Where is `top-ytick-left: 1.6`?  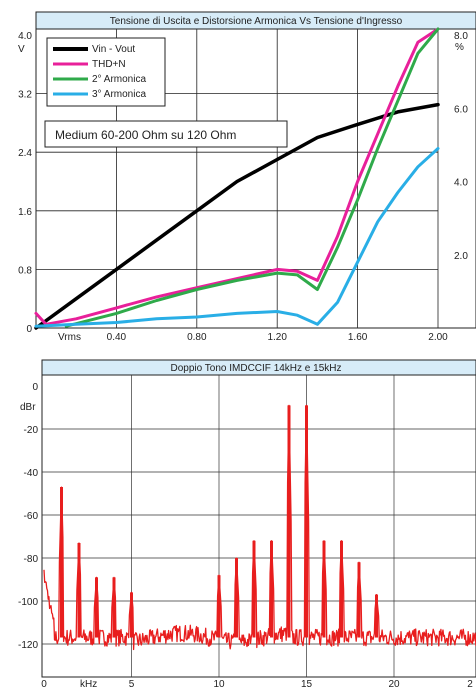
top-ytick-left: 1.6 is located at coordinates (25, 212).